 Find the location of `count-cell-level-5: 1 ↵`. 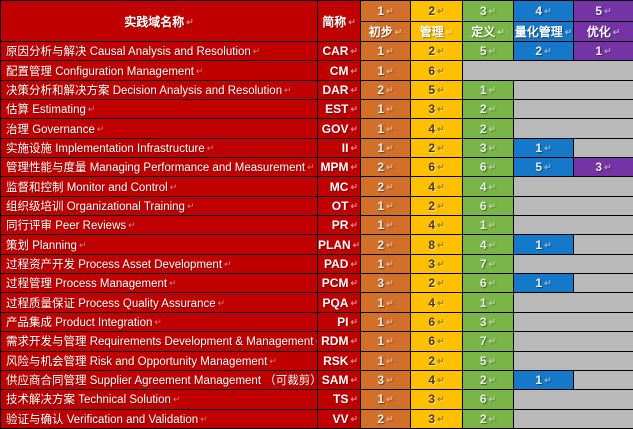

count-cell-level-5: 1 ↵ is located at coordinates (603, 51).